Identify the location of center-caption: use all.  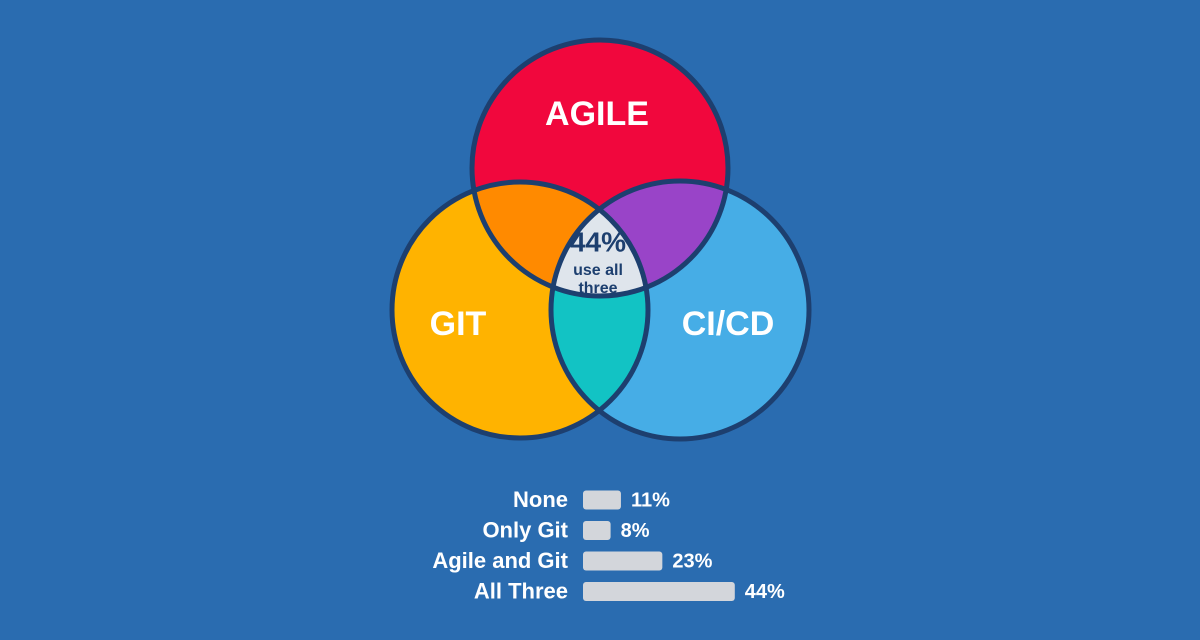
(598, 270).